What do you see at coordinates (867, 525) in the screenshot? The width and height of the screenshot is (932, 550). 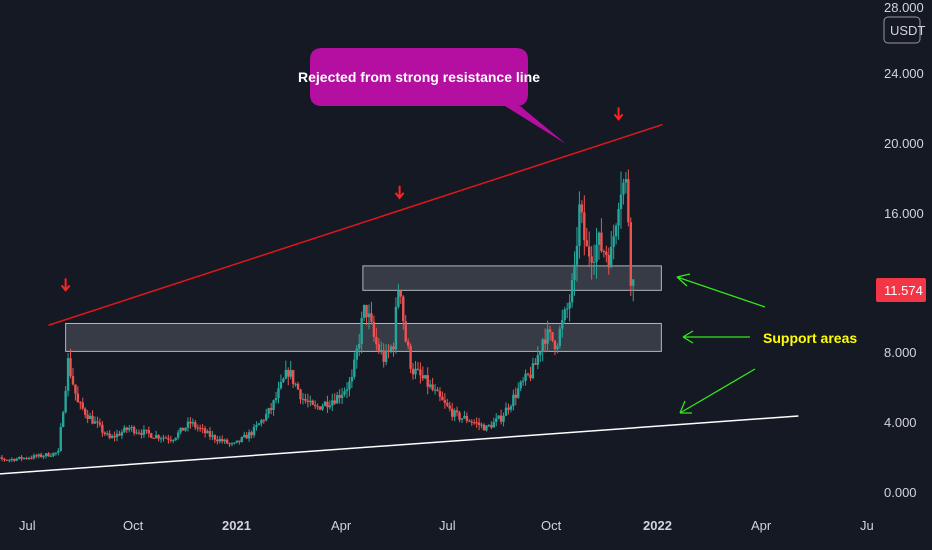 I see `x-tick-label: Ju` at bounding box center [867, 525].